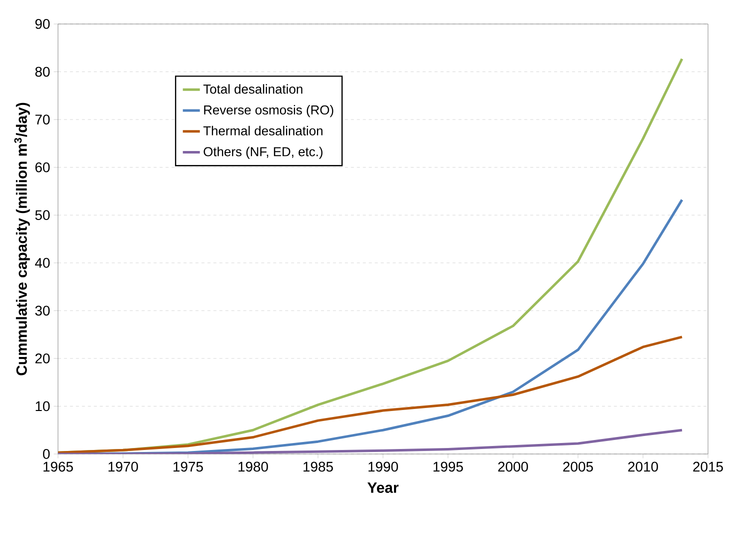 This screenshot has height=537, width=732. I want to click on x-tick-label: 1965, so click(58, 467).